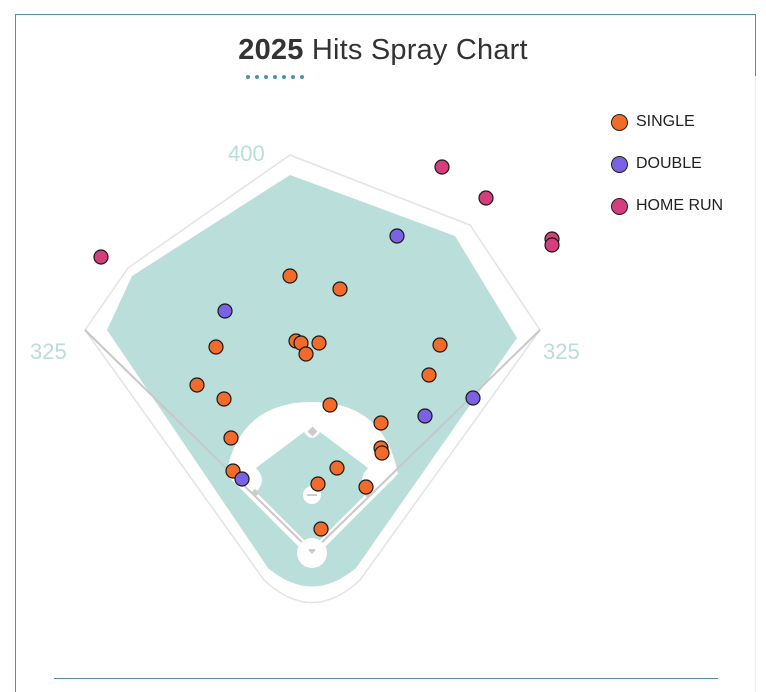 Image resolution: width=766 pixels, height=692 pixels. Describe the element at coordinates (419, 50) in the screenshot. I see `title-text: Hits Spray Chart` at that location.